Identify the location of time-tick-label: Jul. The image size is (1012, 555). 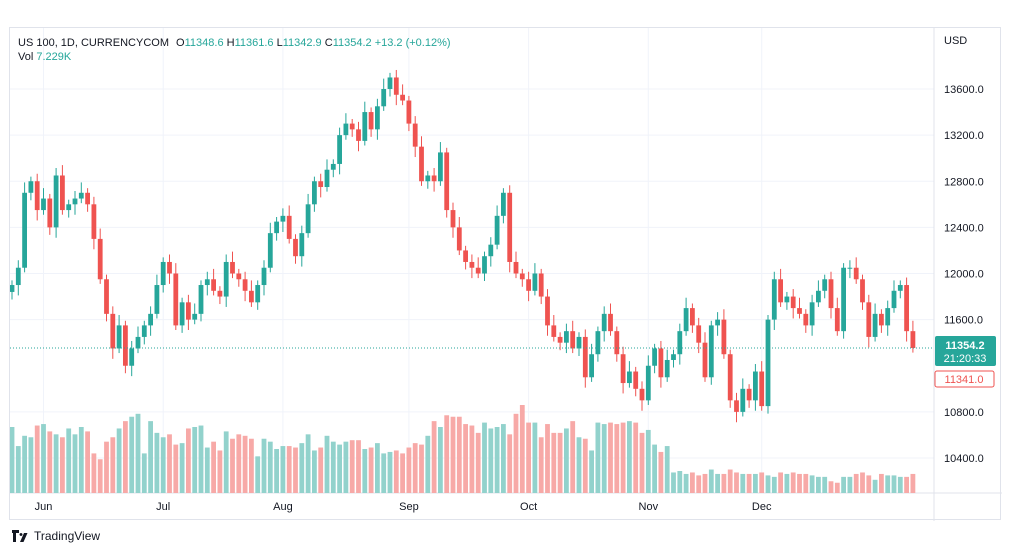
(163, 507).